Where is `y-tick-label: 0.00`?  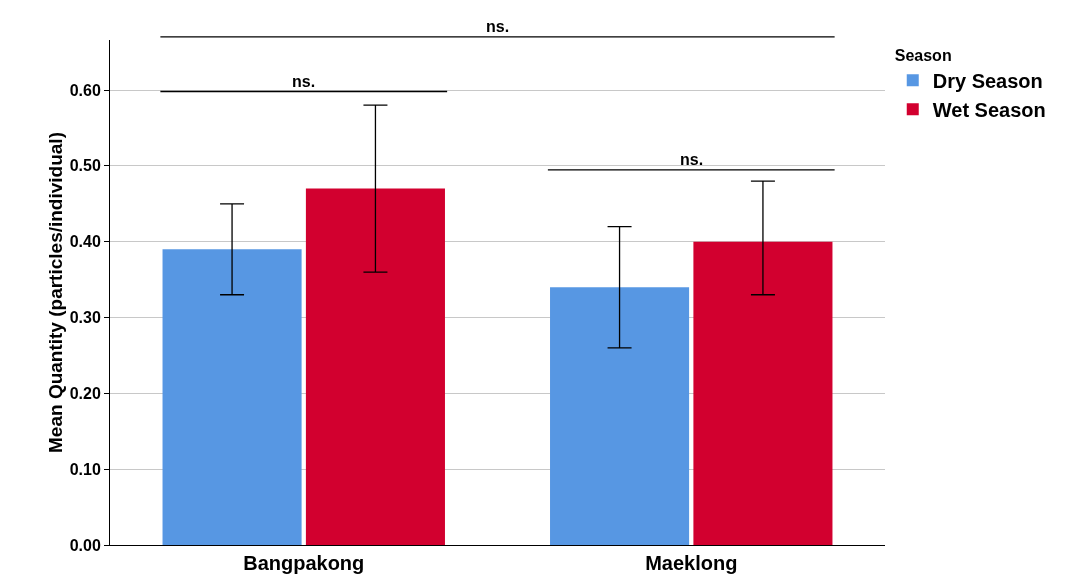 y-tick-label: 0.00 is located at coordinates (85, 545).